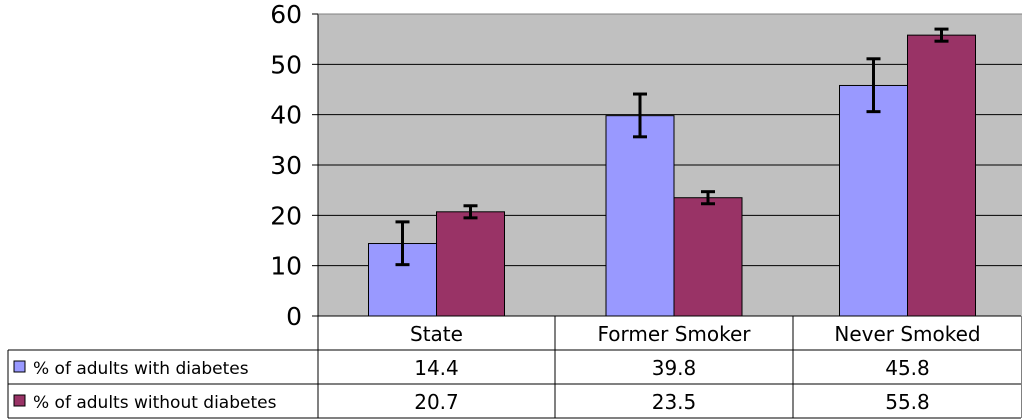  Describe the element at coordinates (674, 402) in the screenshot. I see `data-value-label: 23.5` at that location.